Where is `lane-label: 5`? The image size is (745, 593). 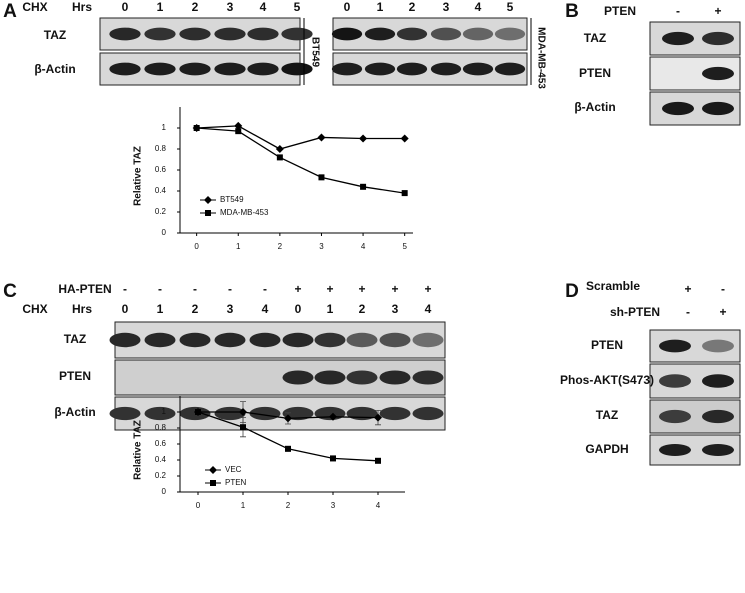
lane-label: 5 is located at coordinates (510, 7).